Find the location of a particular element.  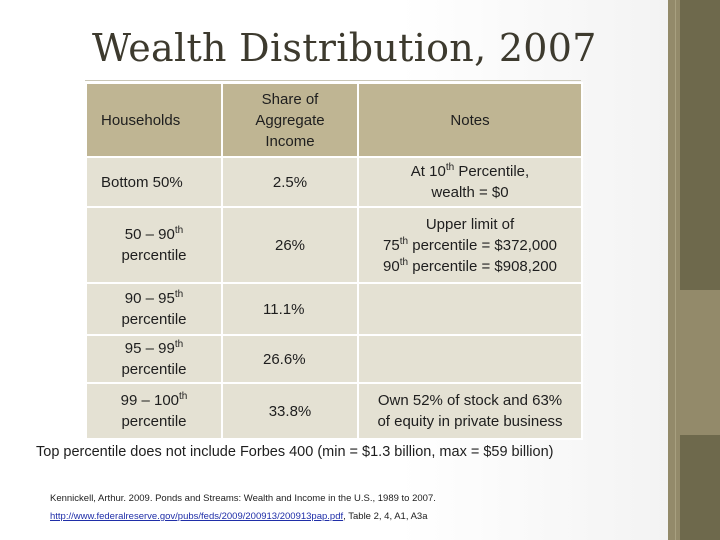

side-block-bottom is located at coordinates (700, 487).